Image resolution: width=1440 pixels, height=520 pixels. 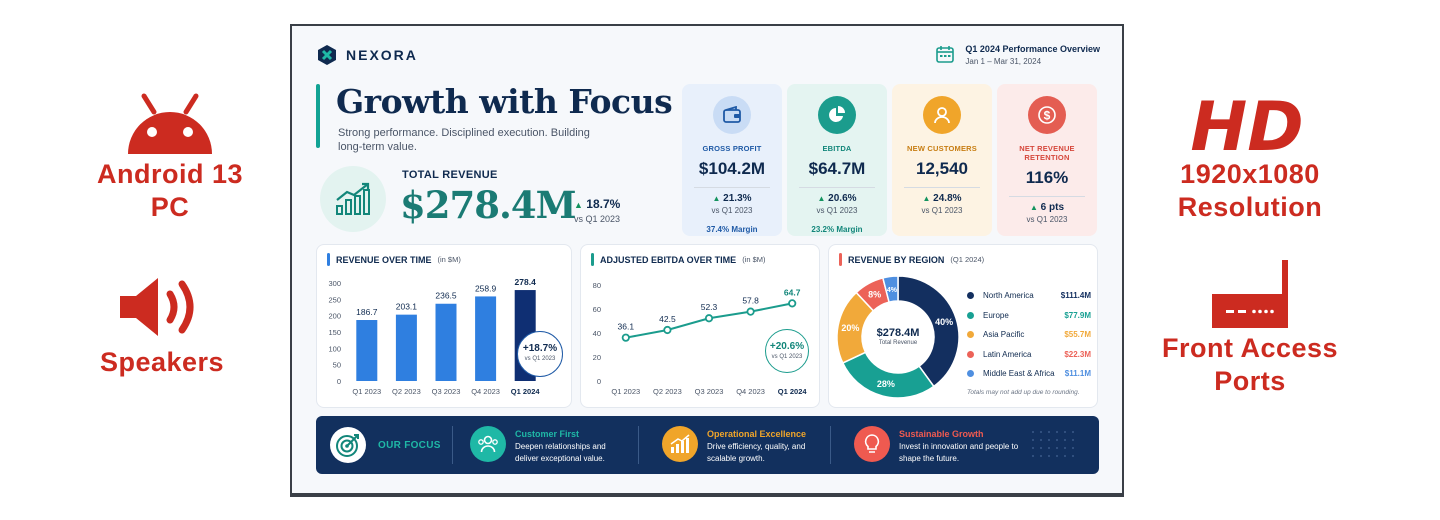 I want to click on point-value-label: 57.8, so click(x=750, y=301).